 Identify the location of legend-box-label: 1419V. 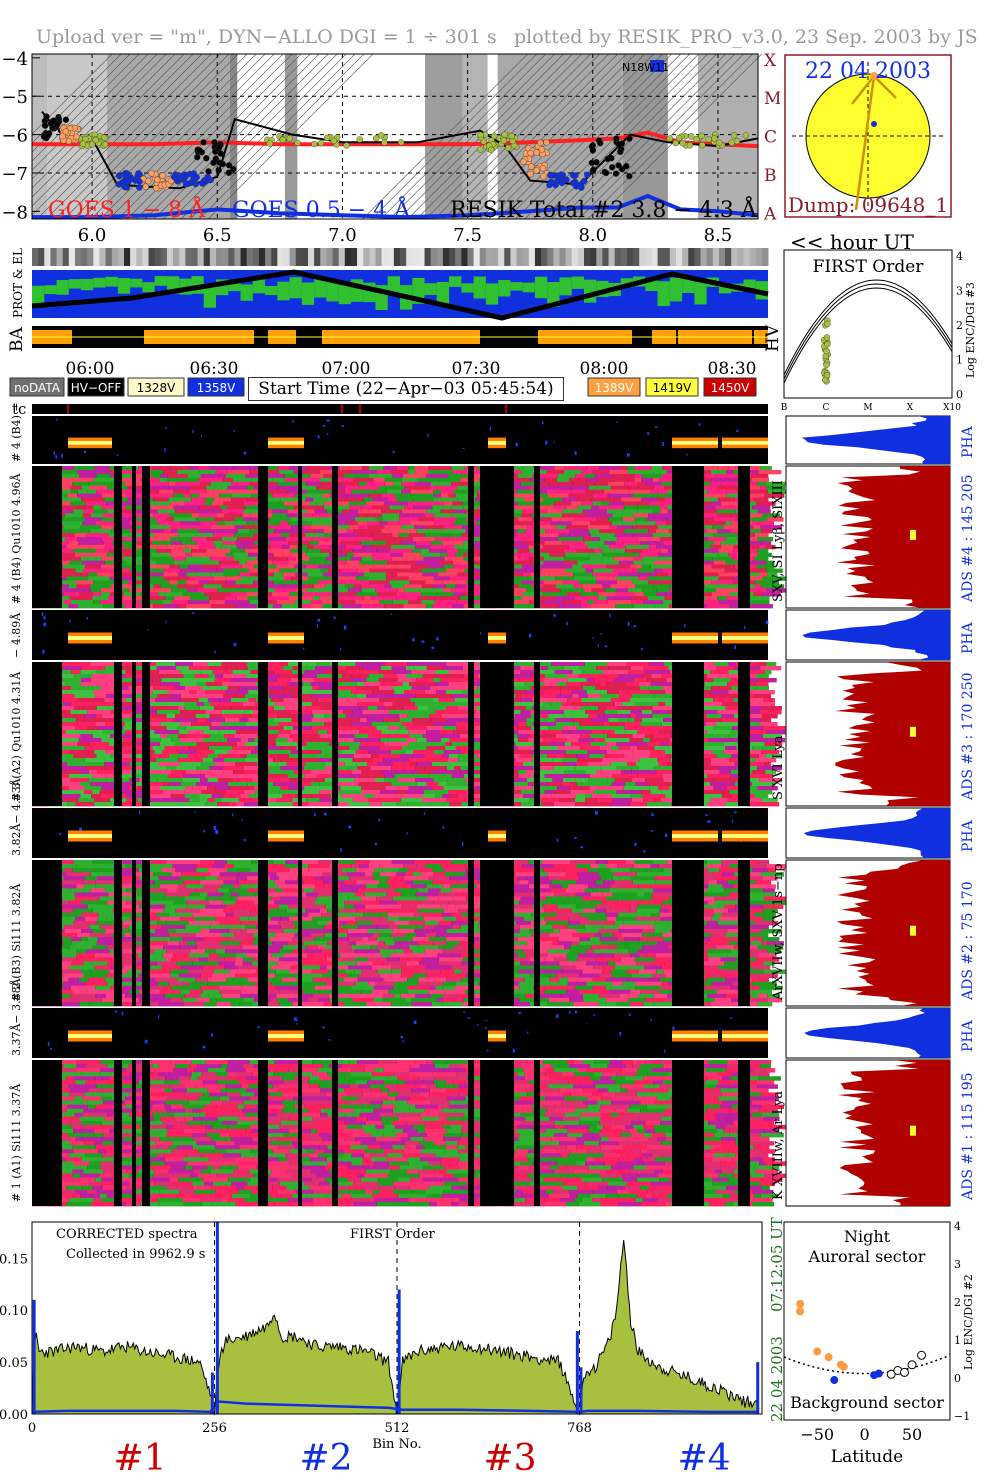
(673, 388).